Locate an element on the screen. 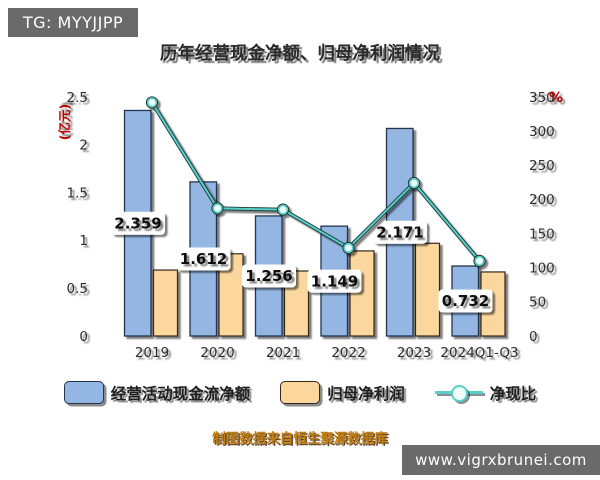 This screenshot has width=600, height=480. right-tick-label: 100 is located at coordinates (542, 269).